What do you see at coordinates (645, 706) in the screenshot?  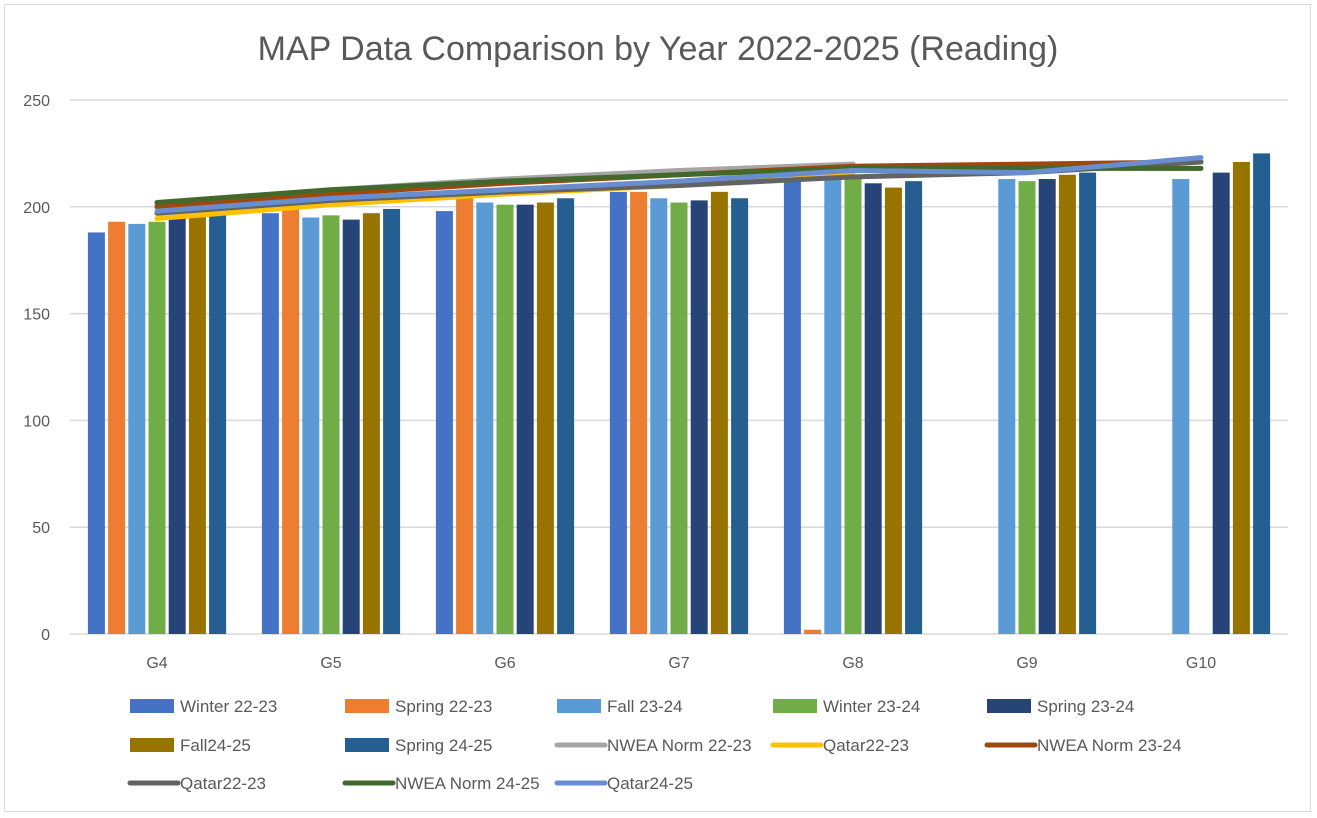 I see `legend-label: Fall 23-24` at bounding box center [645, 706].